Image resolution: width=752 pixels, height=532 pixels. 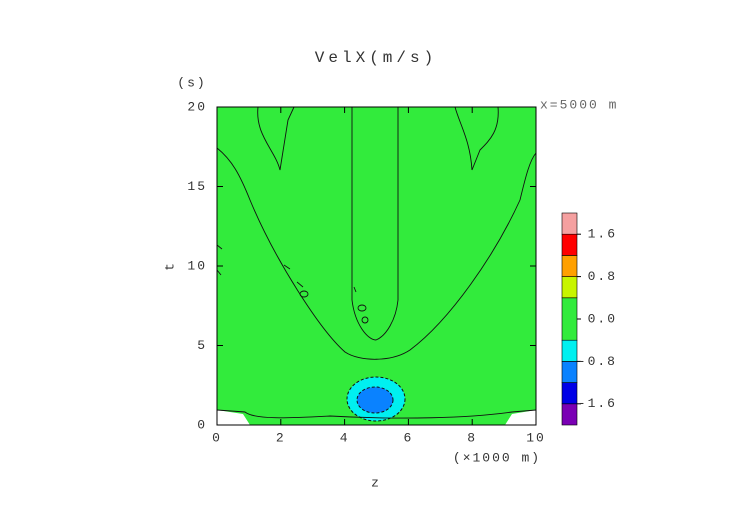 What do you see at coordinates (597, 403) in the screenshot?
I see `colorbar-label: -1.6` at bounding box center [597, 403].